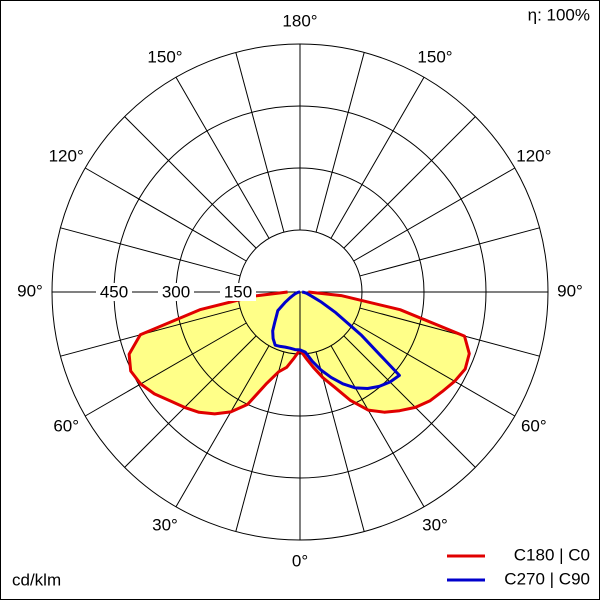 The image size is (600, 600). Describe the element at coordinates (336, 340) in the screenshot. I see `series-line` at that location.